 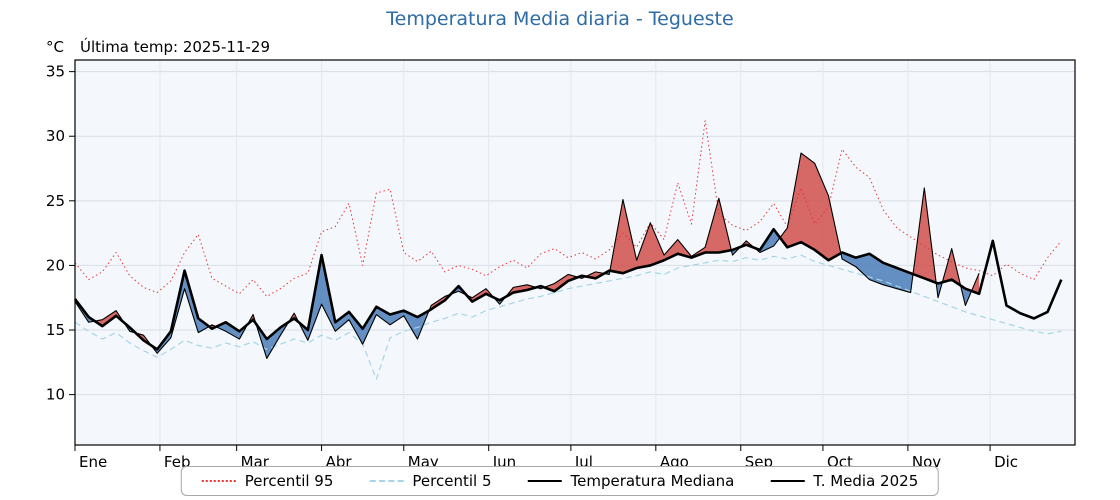 I want to click on page-title: Temperatura Media diaria - Tegueste, so click(x=560, y=19).